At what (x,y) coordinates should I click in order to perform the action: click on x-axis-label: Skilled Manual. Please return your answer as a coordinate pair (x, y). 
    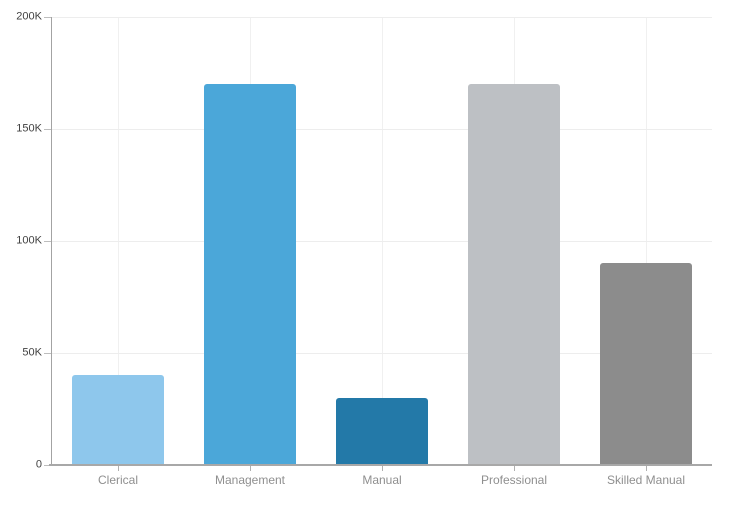
    Looking at the image, I should click on (646, 480).